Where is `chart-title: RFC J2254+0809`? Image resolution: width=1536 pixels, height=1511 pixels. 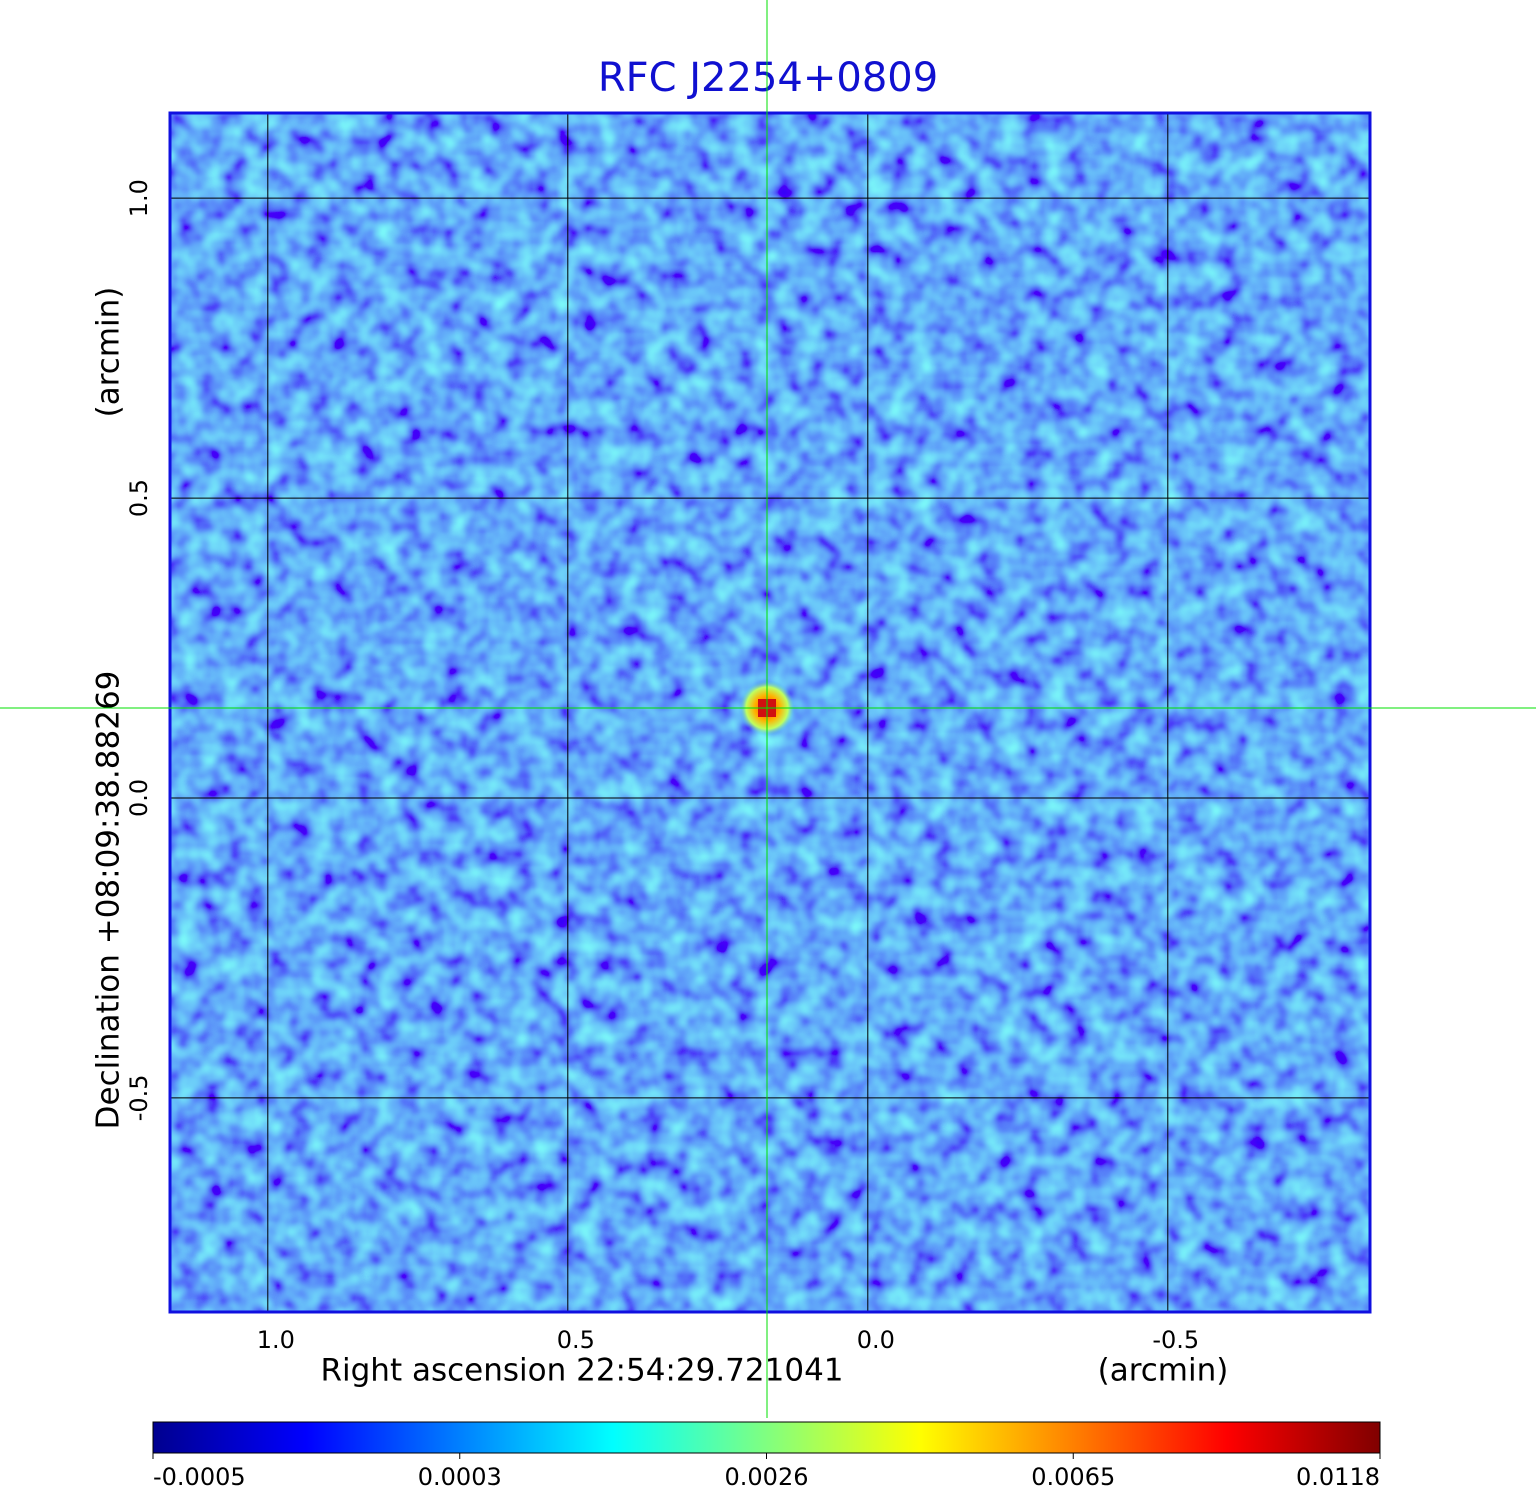
chart-title: RFC J2254+0809 is located at coordinates (768, 78).